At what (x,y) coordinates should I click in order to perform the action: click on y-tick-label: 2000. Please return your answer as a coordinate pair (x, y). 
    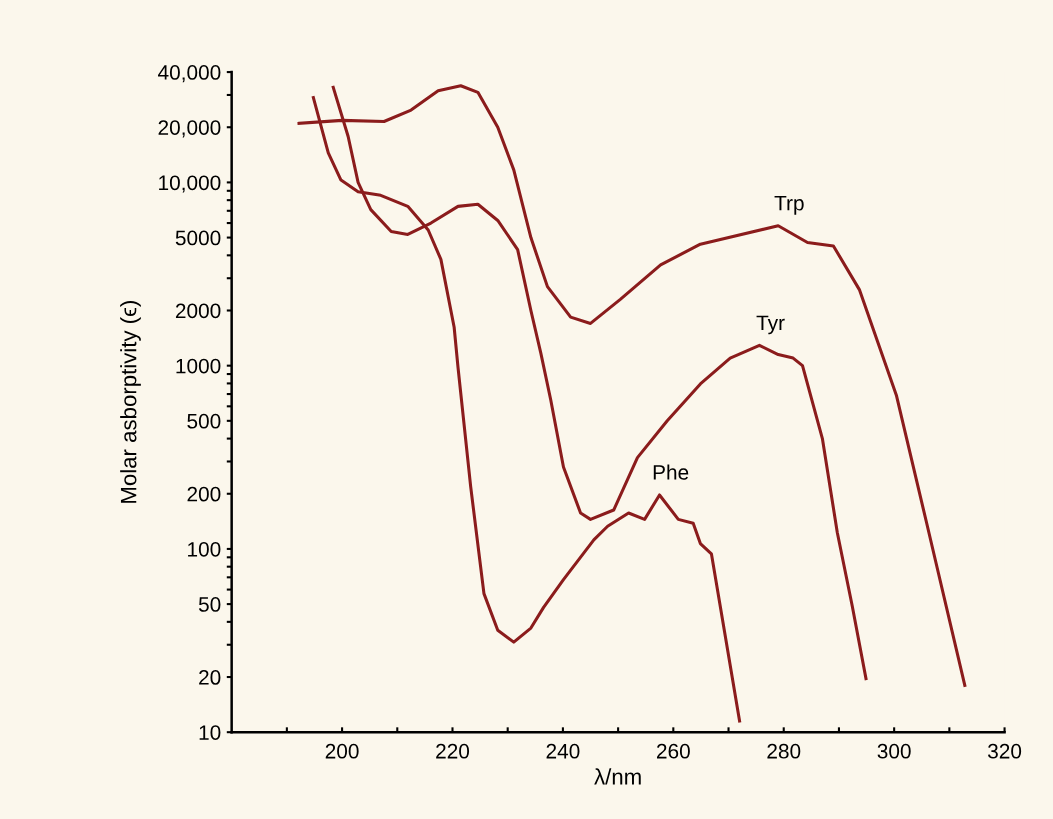
    Looking at the image, I should click on (198, 311).